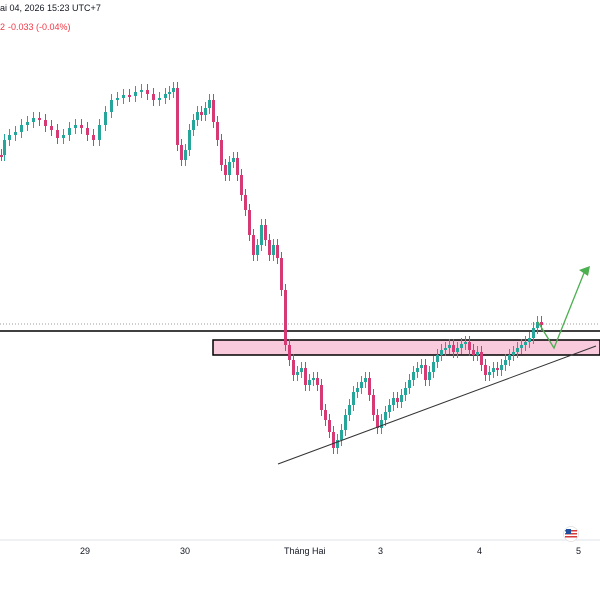 The width and height of the screenshot is (600, 600). I want to click on projection-arrowhead, so click(584, 271).